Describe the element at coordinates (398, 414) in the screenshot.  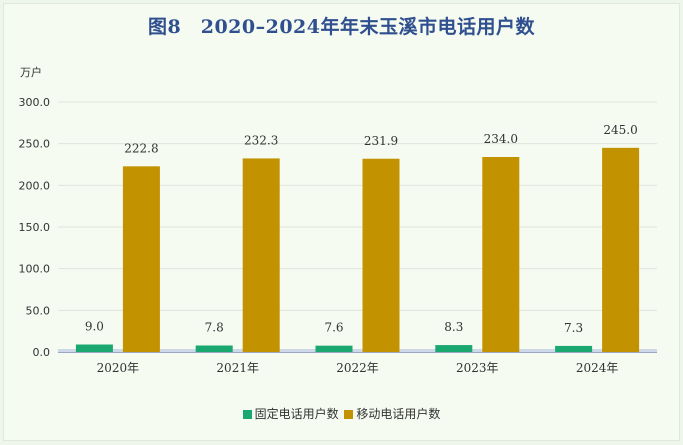
I see `legend-label-mobile: 移动电话用户数` at that location.